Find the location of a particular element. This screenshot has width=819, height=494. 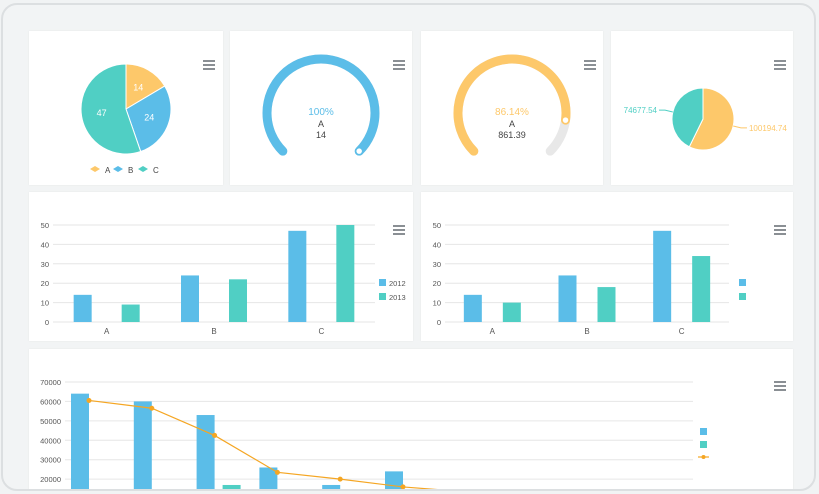

pie-slice-a is located at coordinates (145, 86).